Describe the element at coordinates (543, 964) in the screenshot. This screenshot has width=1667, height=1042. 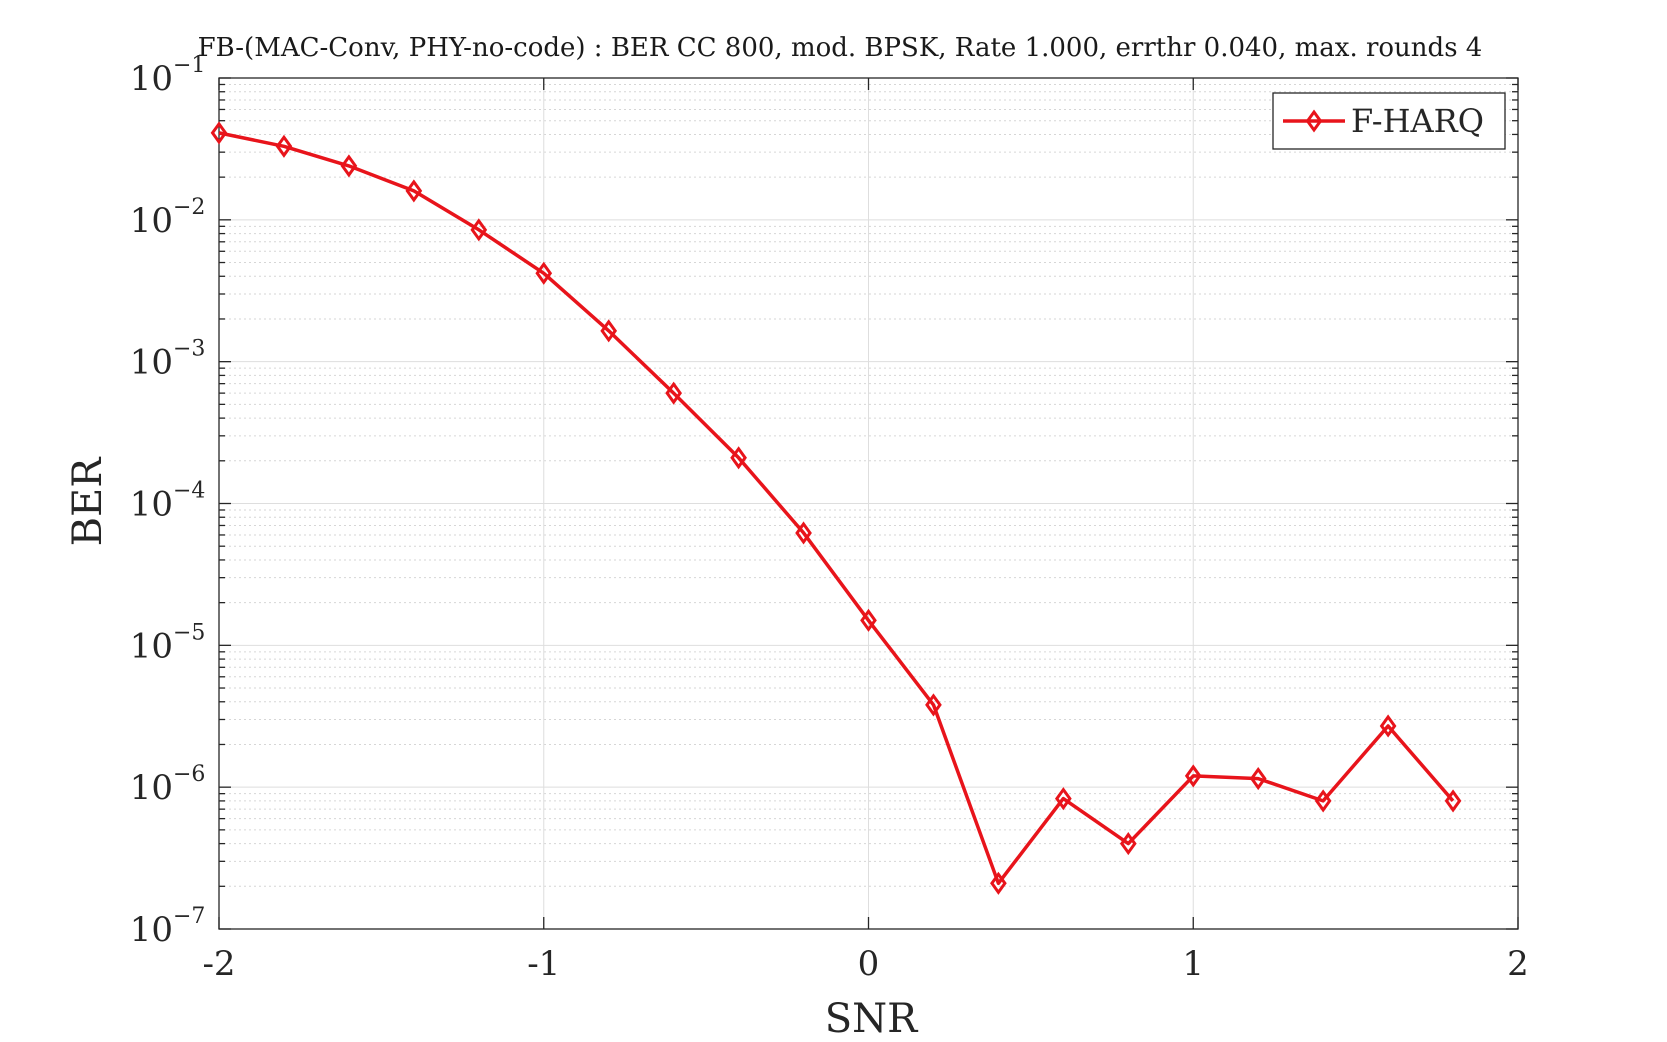
I see `x-tick-label: -1` at that location.